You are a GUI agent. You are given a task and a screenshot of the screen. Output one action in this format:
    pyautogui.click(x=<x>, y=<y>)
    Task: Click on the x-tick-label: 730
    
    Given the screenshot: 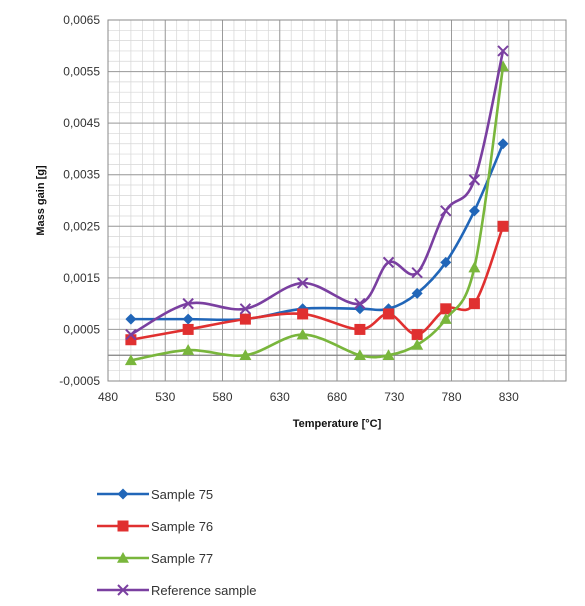 What is the action you would take?
    pyautogui.click(x=394, y=397)
    